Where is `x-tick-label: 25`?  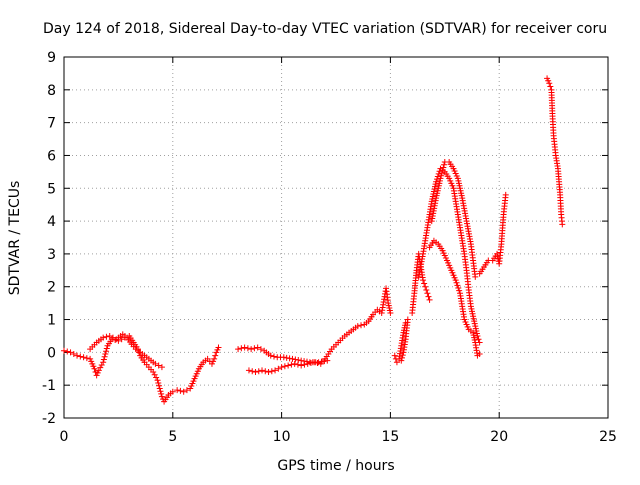 x-tick-label: 25 is located at coordinates (608, 437).